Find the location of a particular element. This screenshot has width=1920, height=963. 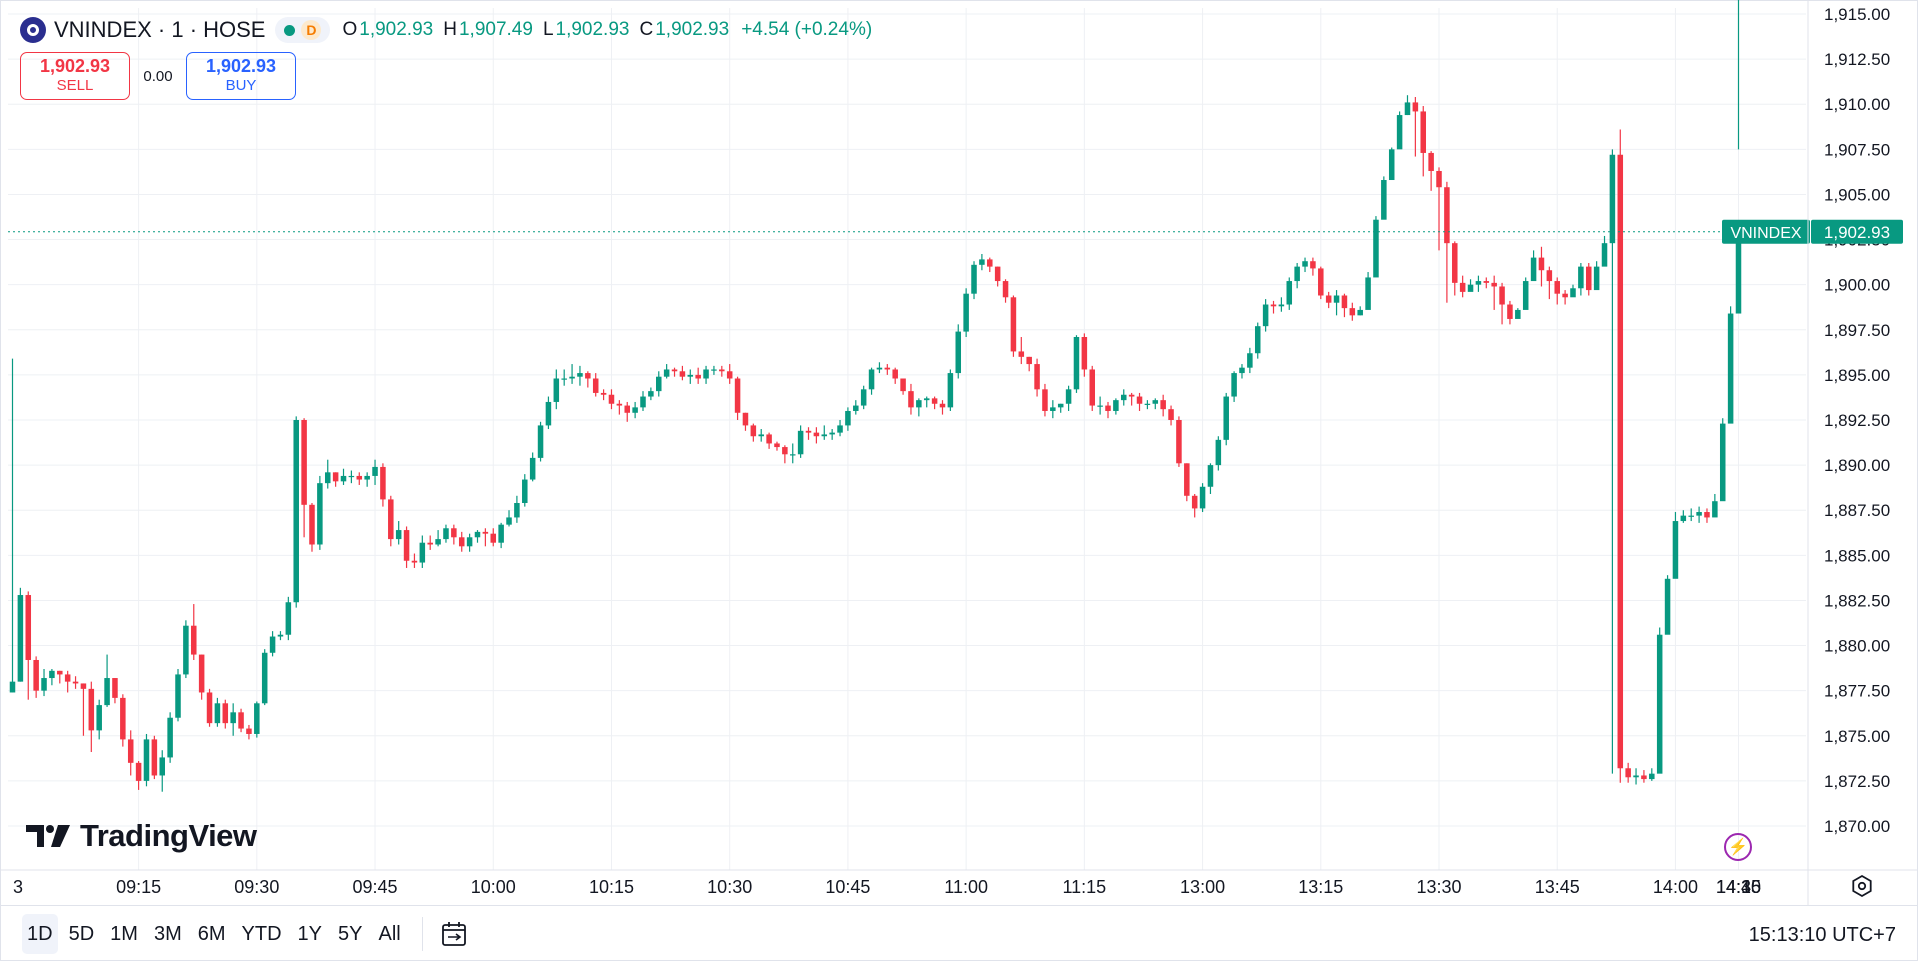

y-tick-label: 1,897.50 is located at coordinates (1857, 330).